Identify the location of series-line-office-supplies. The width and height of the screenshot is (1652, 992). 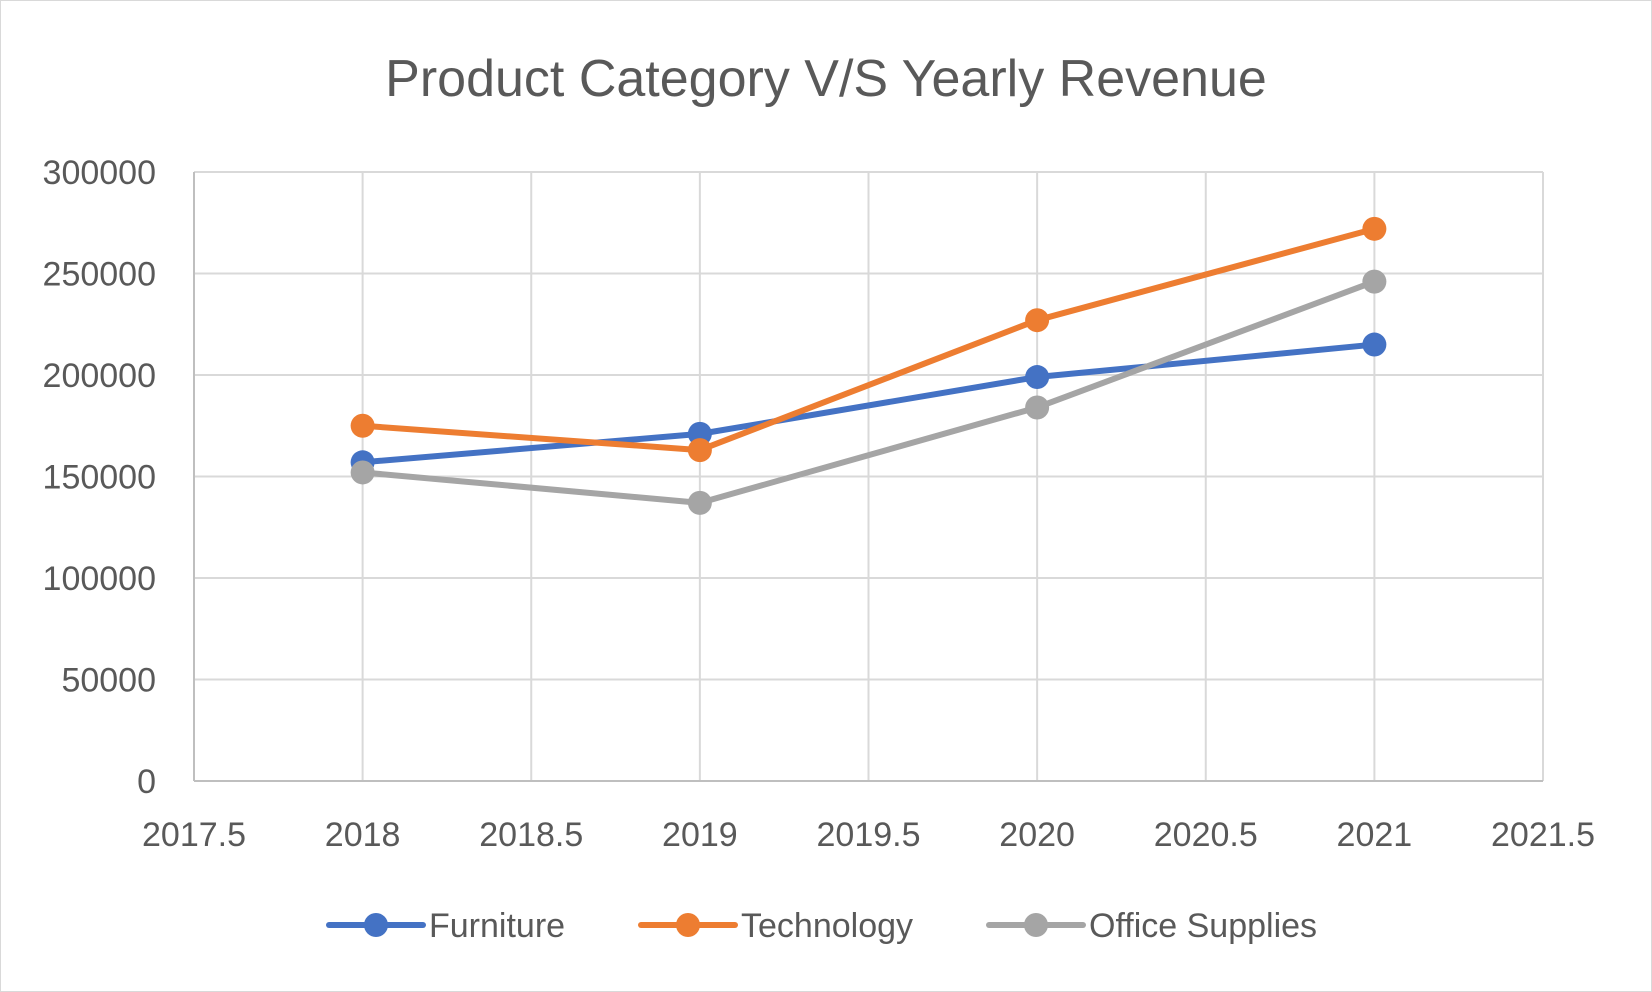
(868, 392).